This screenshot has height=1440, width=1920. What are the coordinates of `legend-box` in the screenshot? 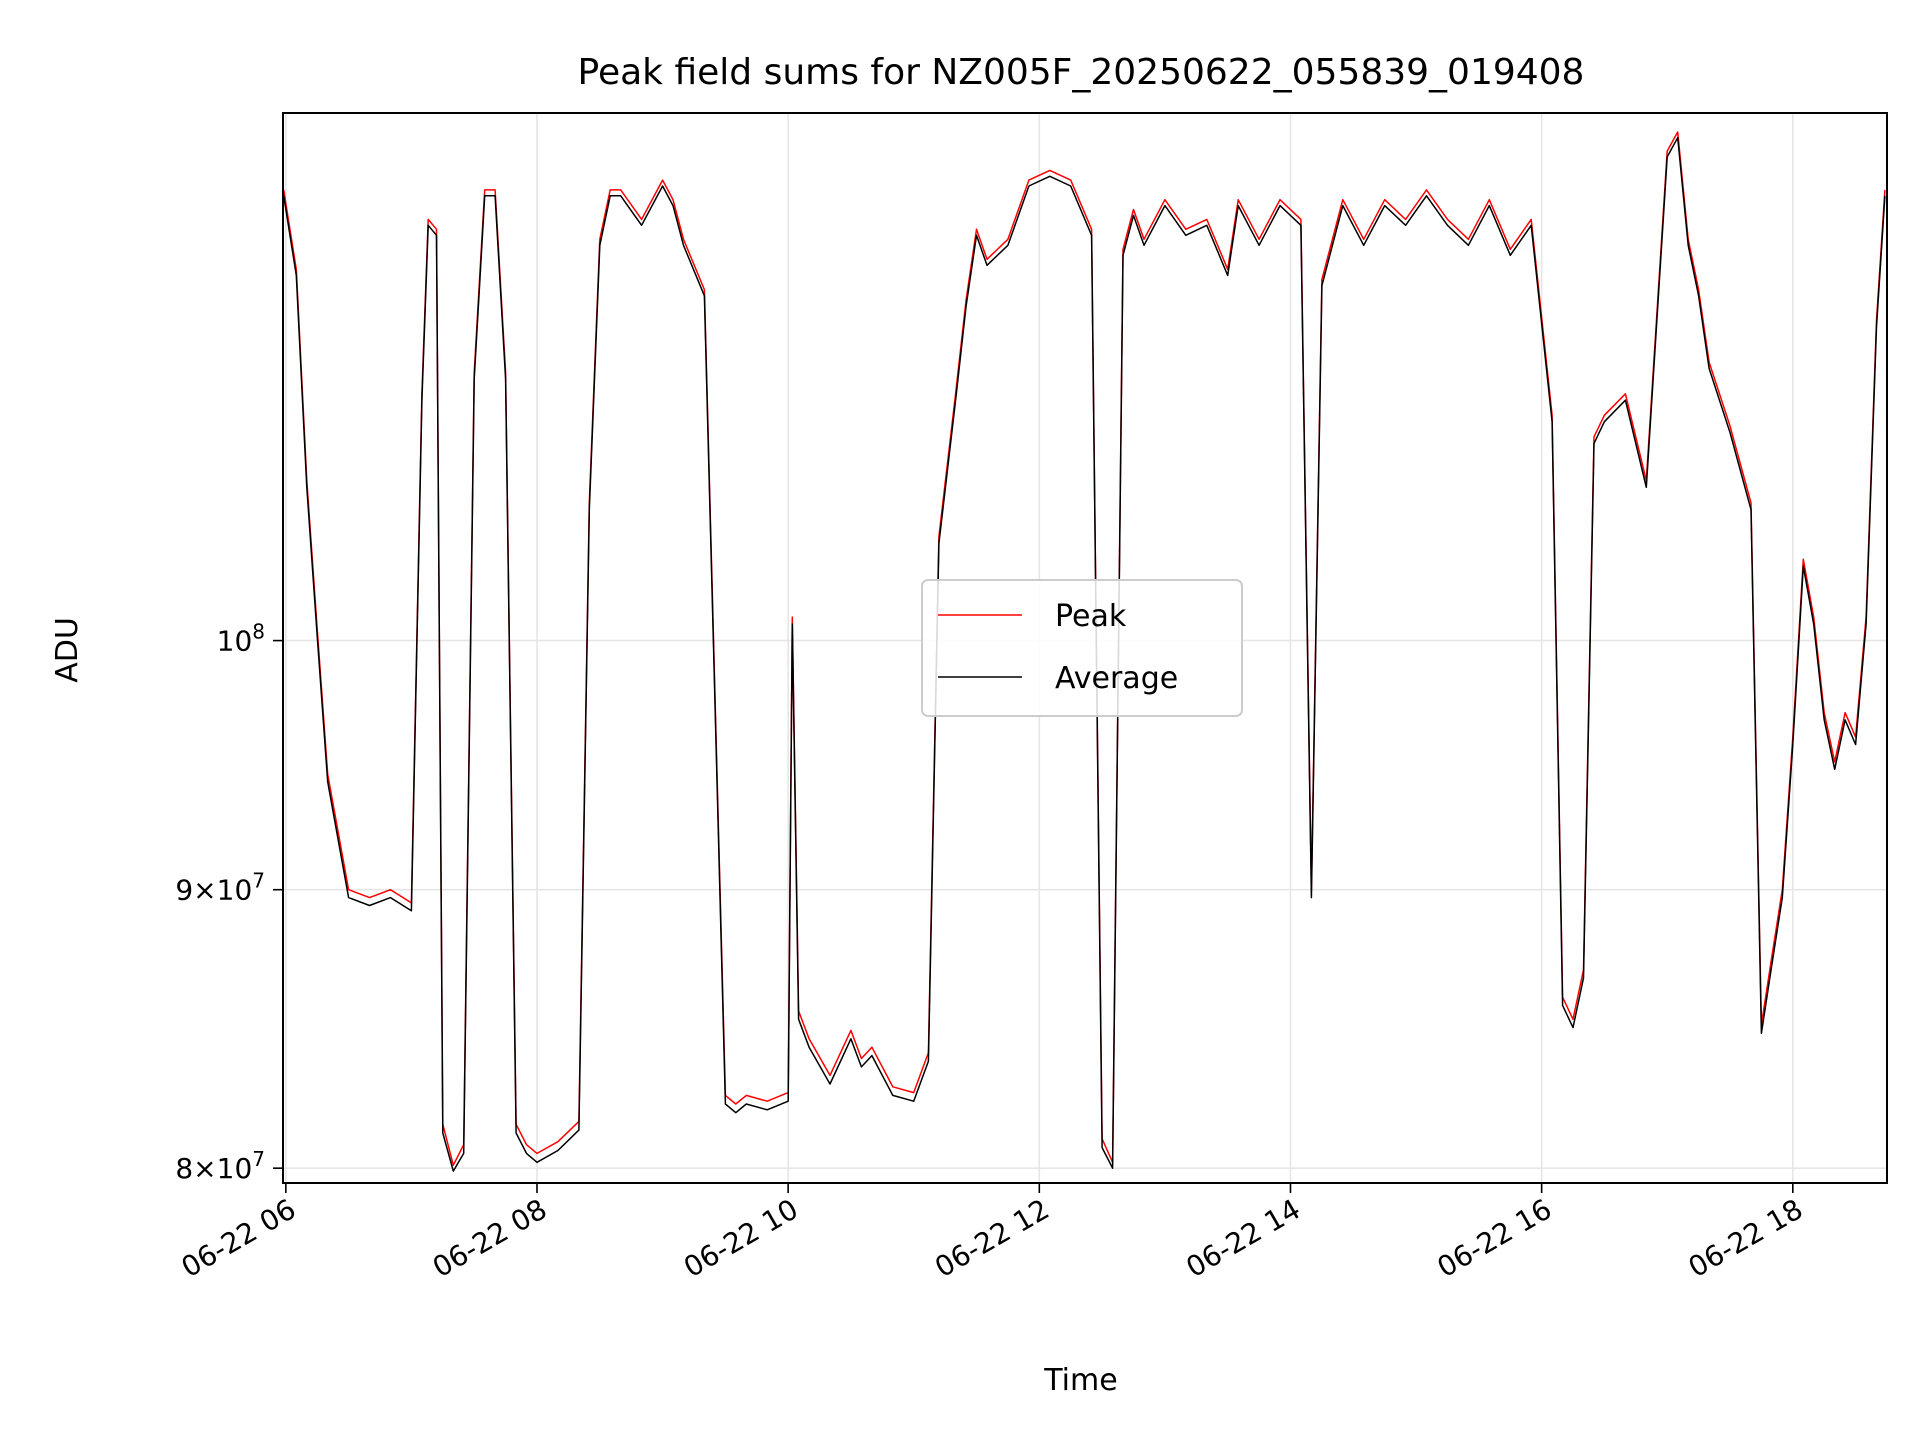 It's located at (1082, 648).